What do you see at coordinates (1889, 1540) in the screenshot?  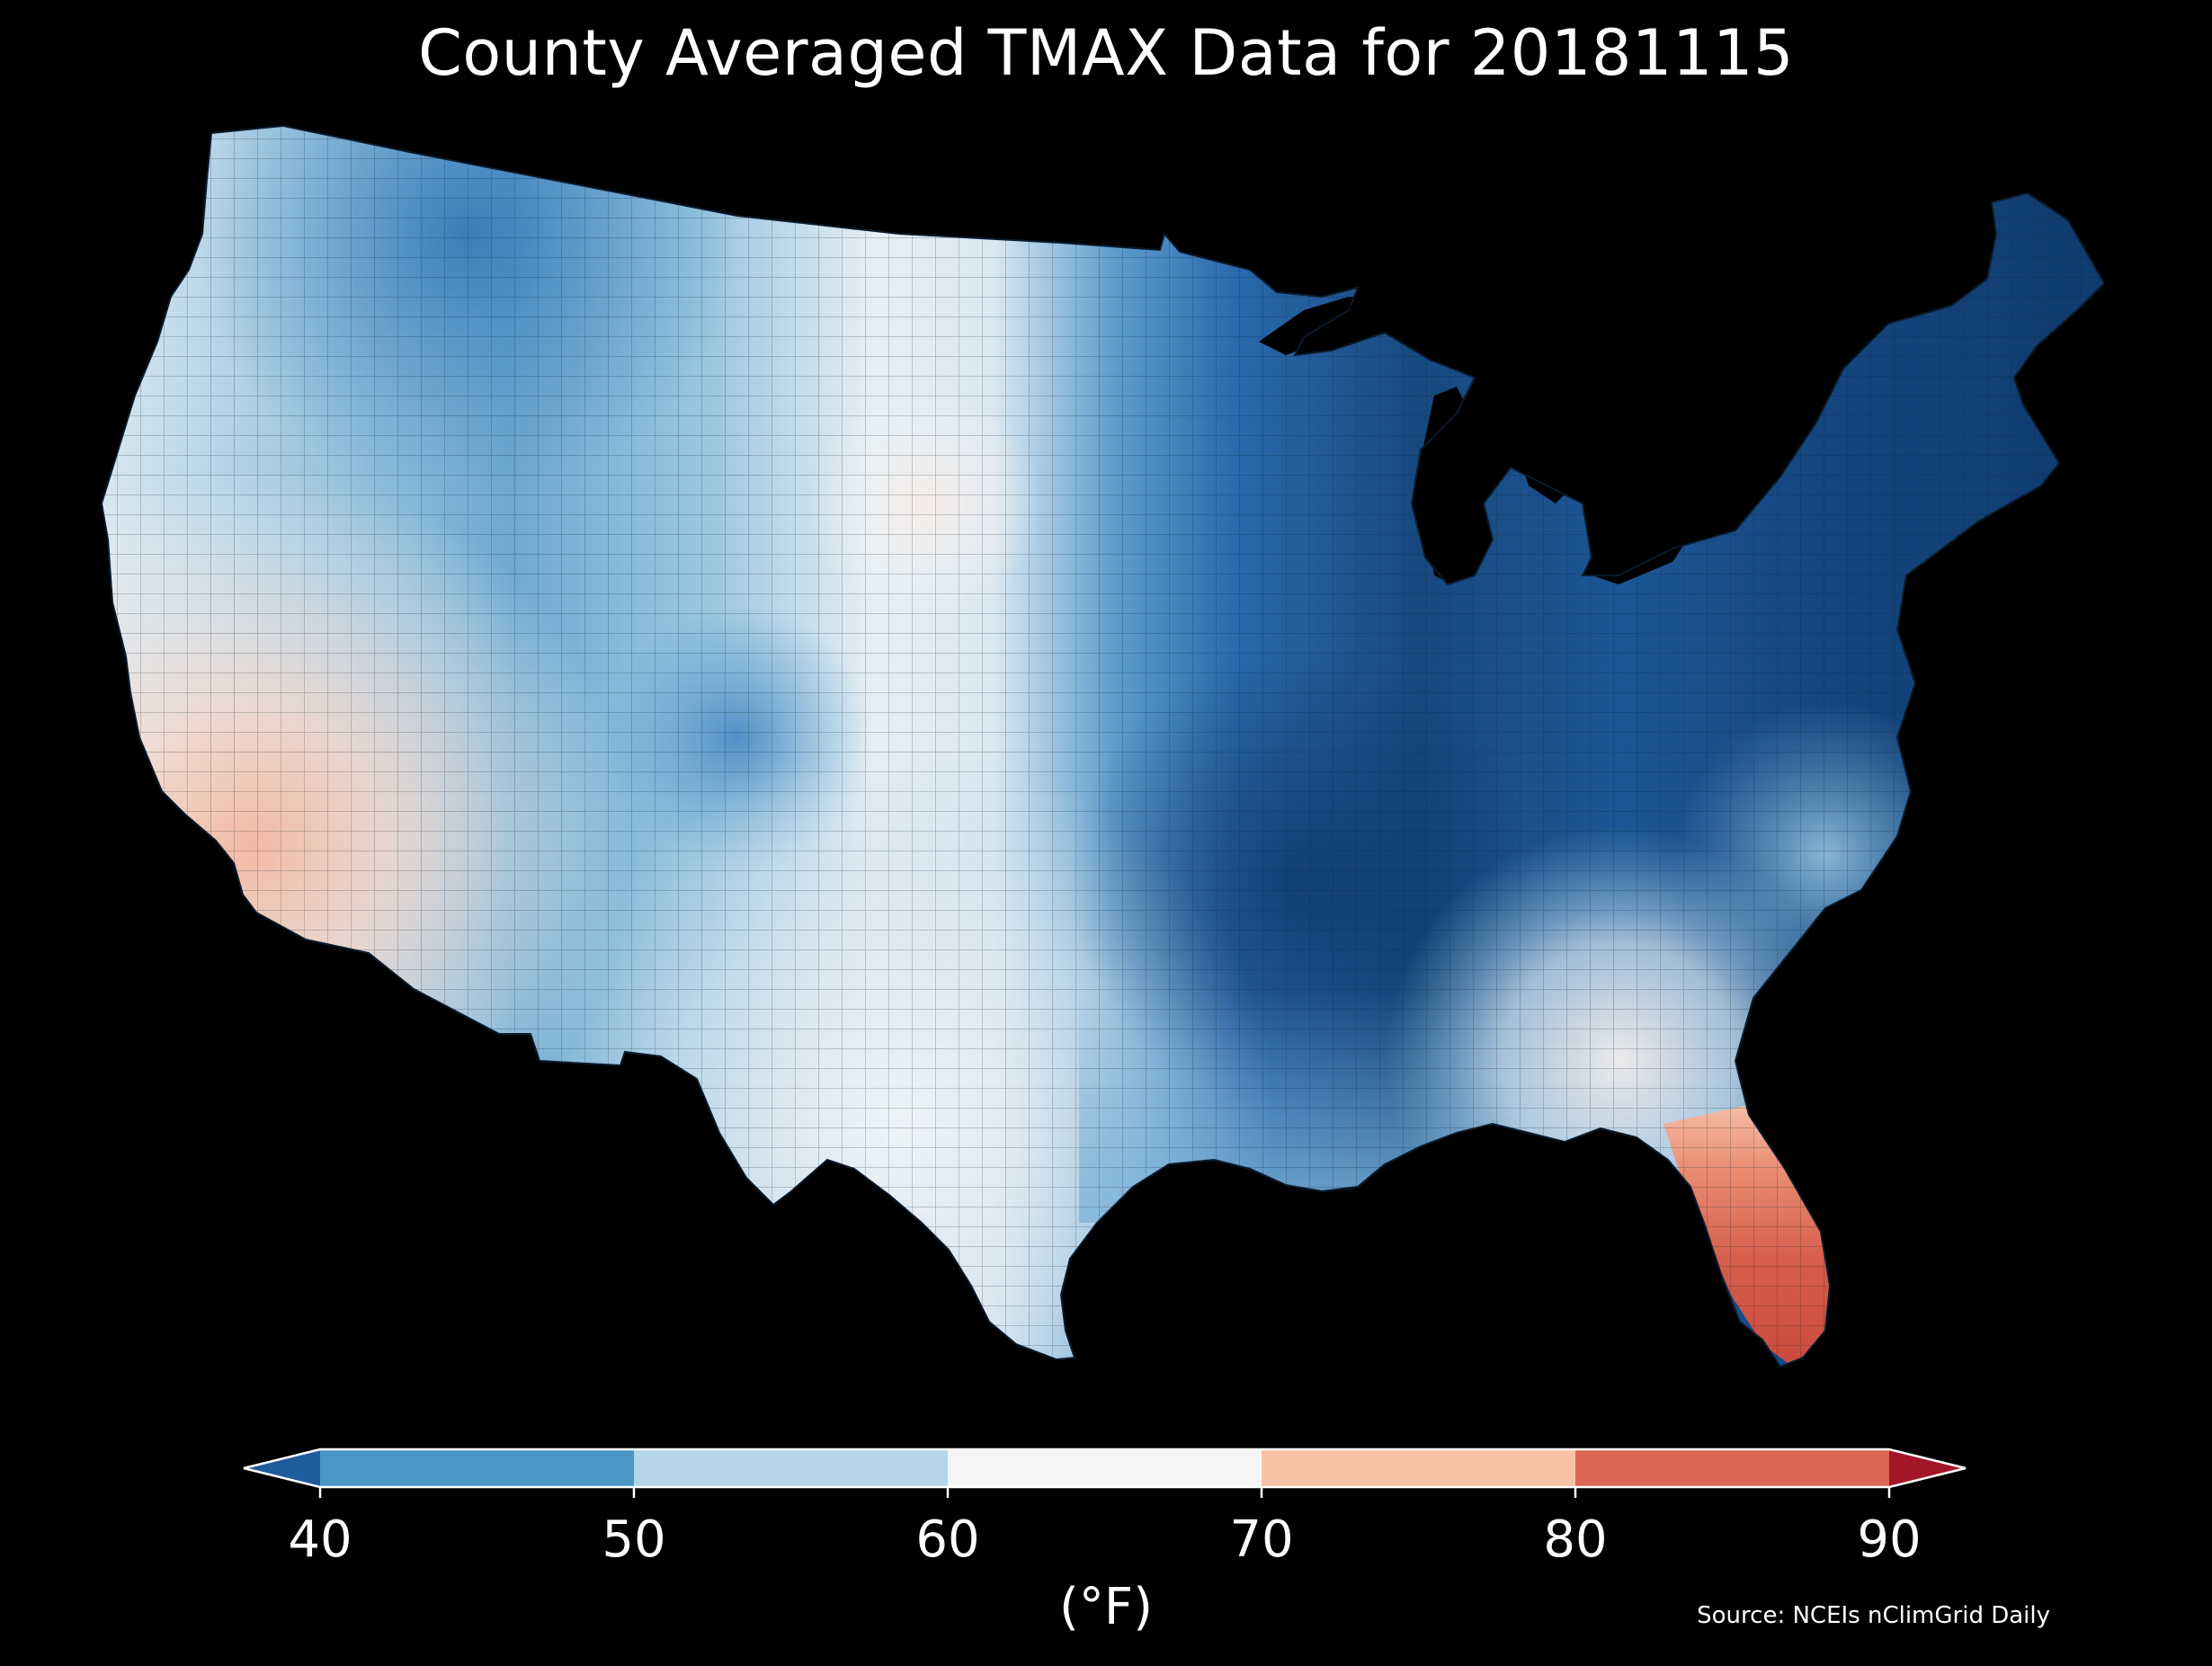 I see `colorbar-tick-90: 90` at bounding box center [1889, 1540].